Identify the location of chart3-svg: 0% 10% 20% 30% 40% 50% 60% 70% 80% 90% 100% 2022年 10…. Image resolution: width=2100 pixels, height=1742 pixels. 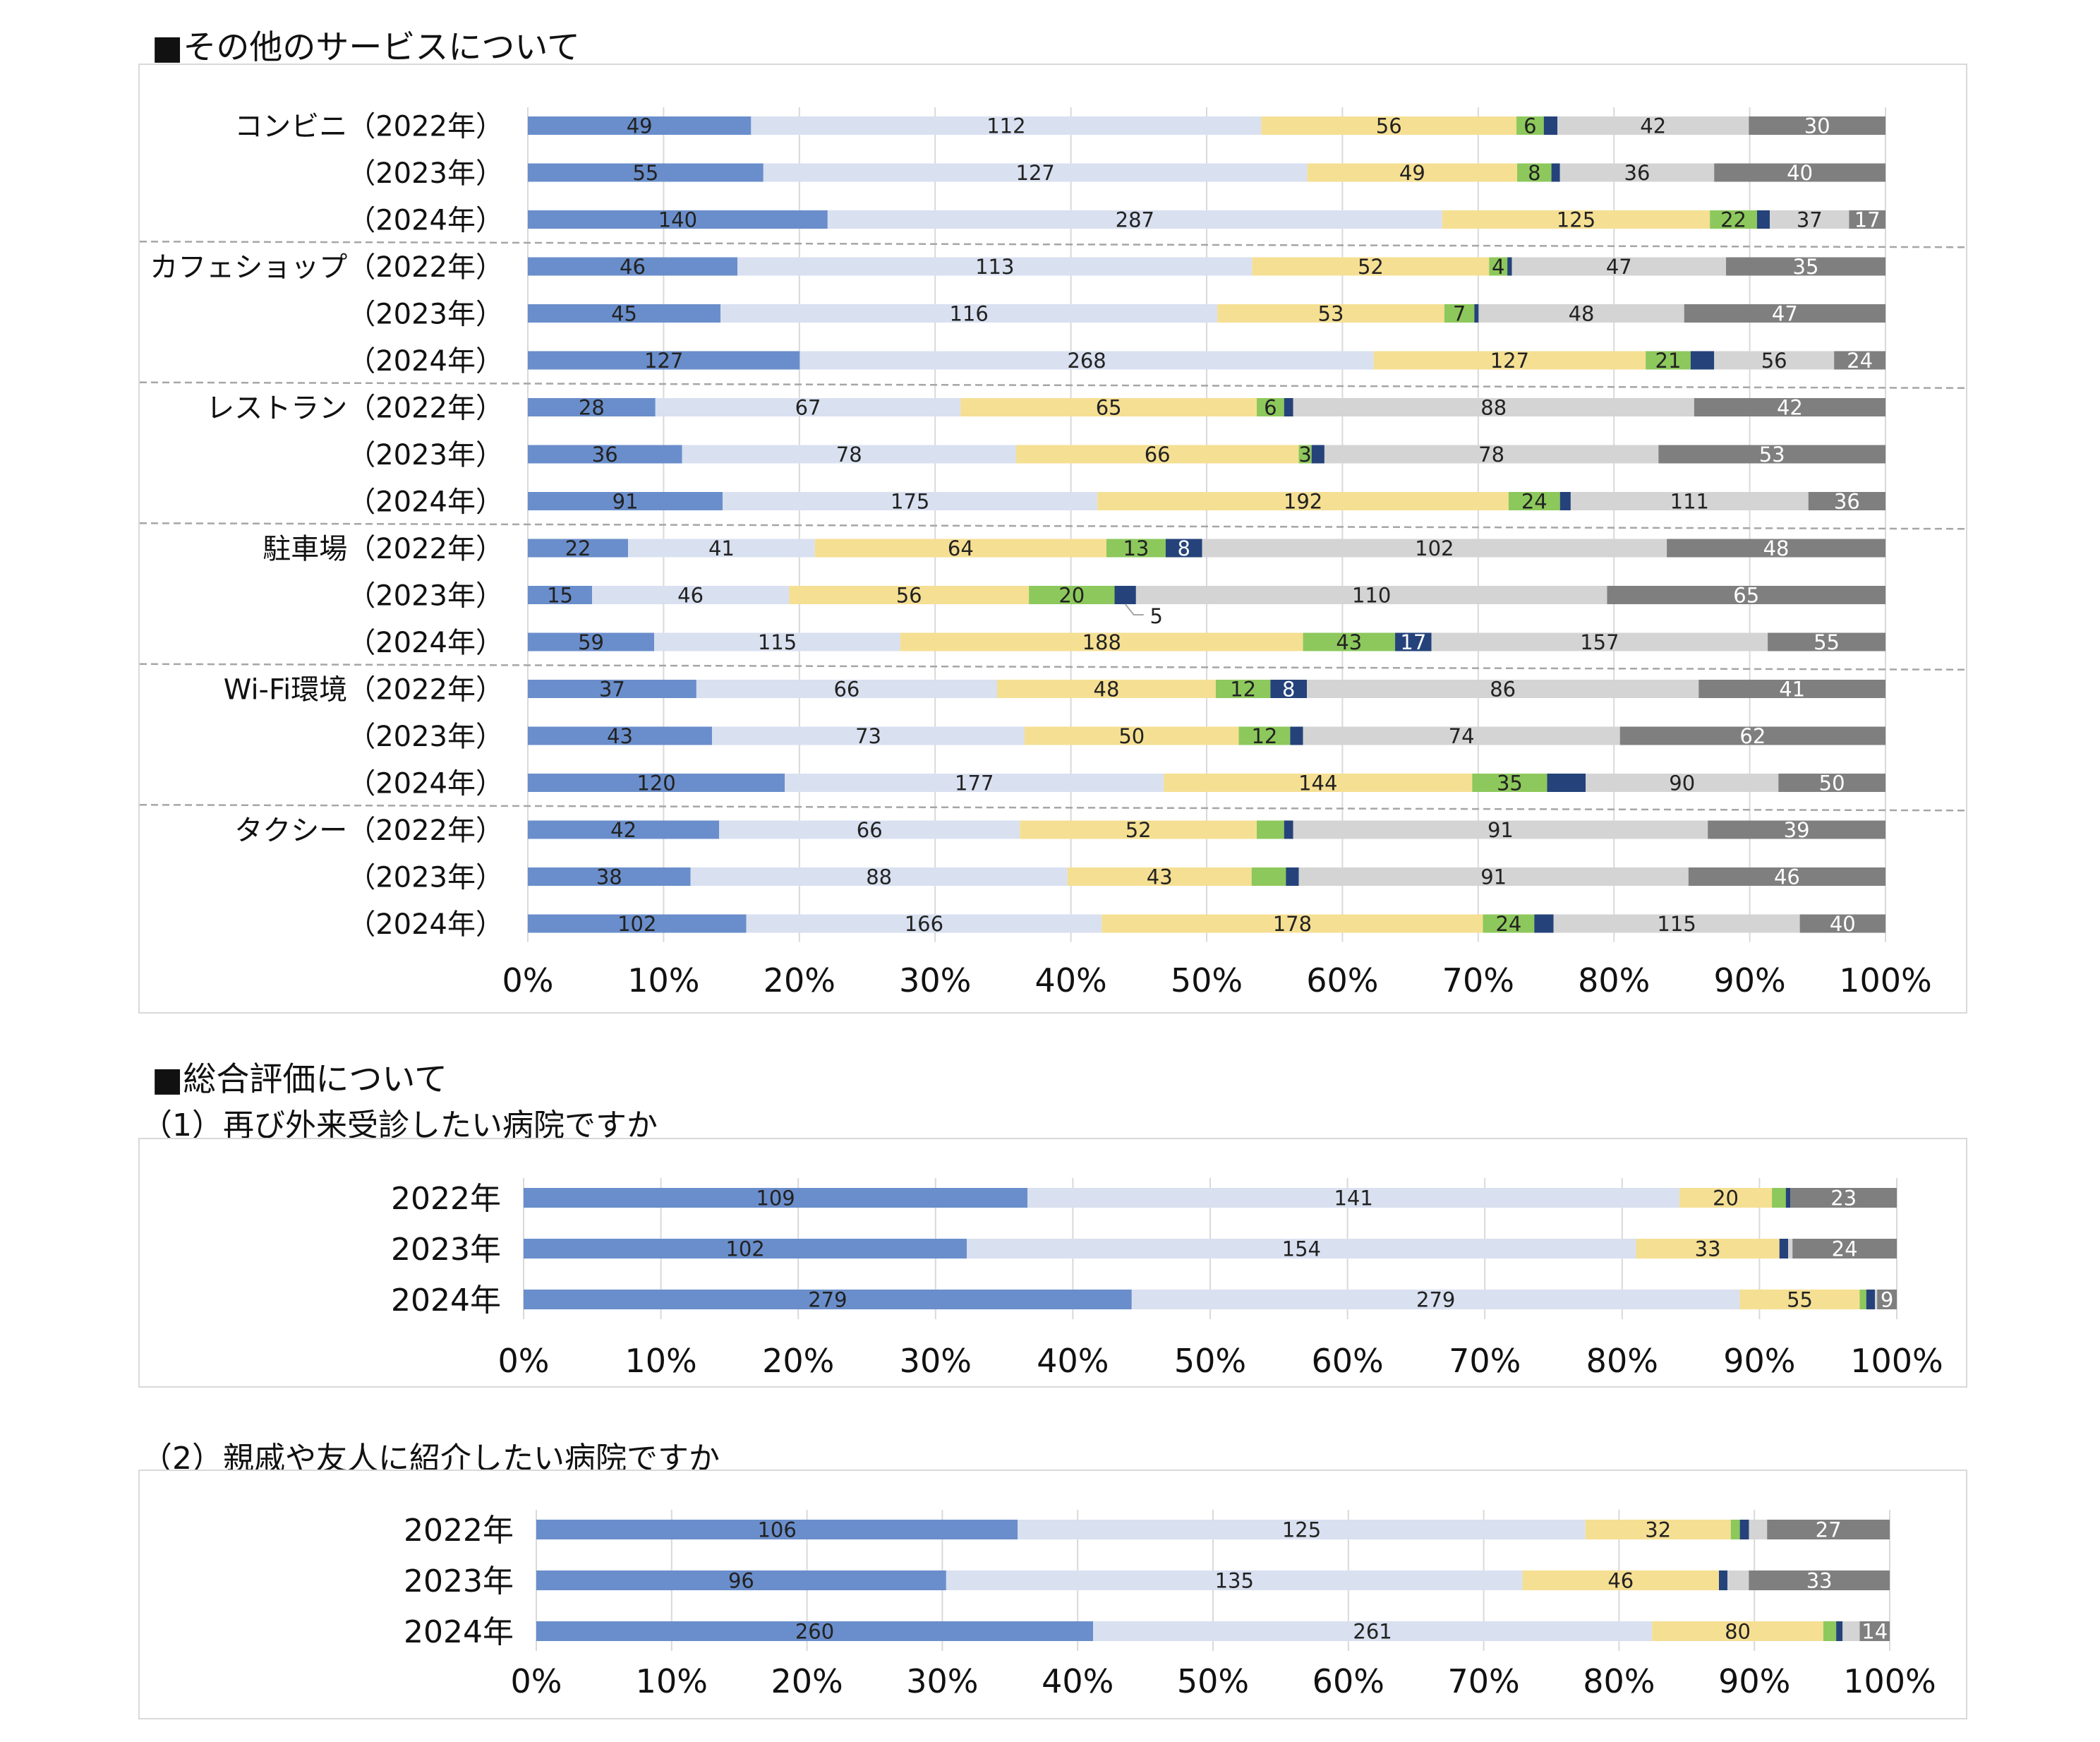
(1170, 1605).